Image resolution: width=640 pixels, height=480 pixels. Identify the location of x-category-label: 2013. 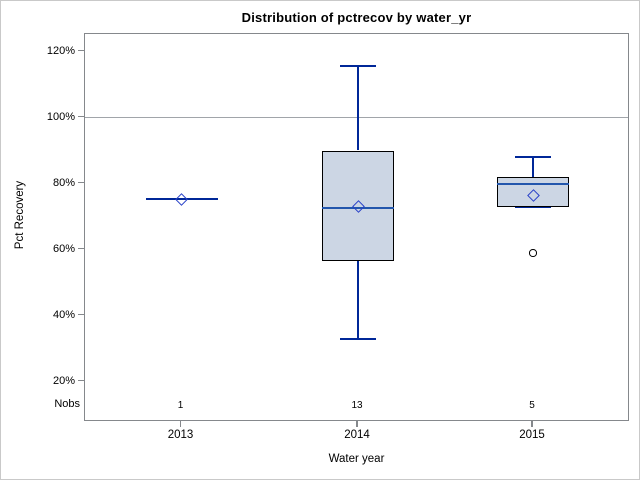
(180, 435).